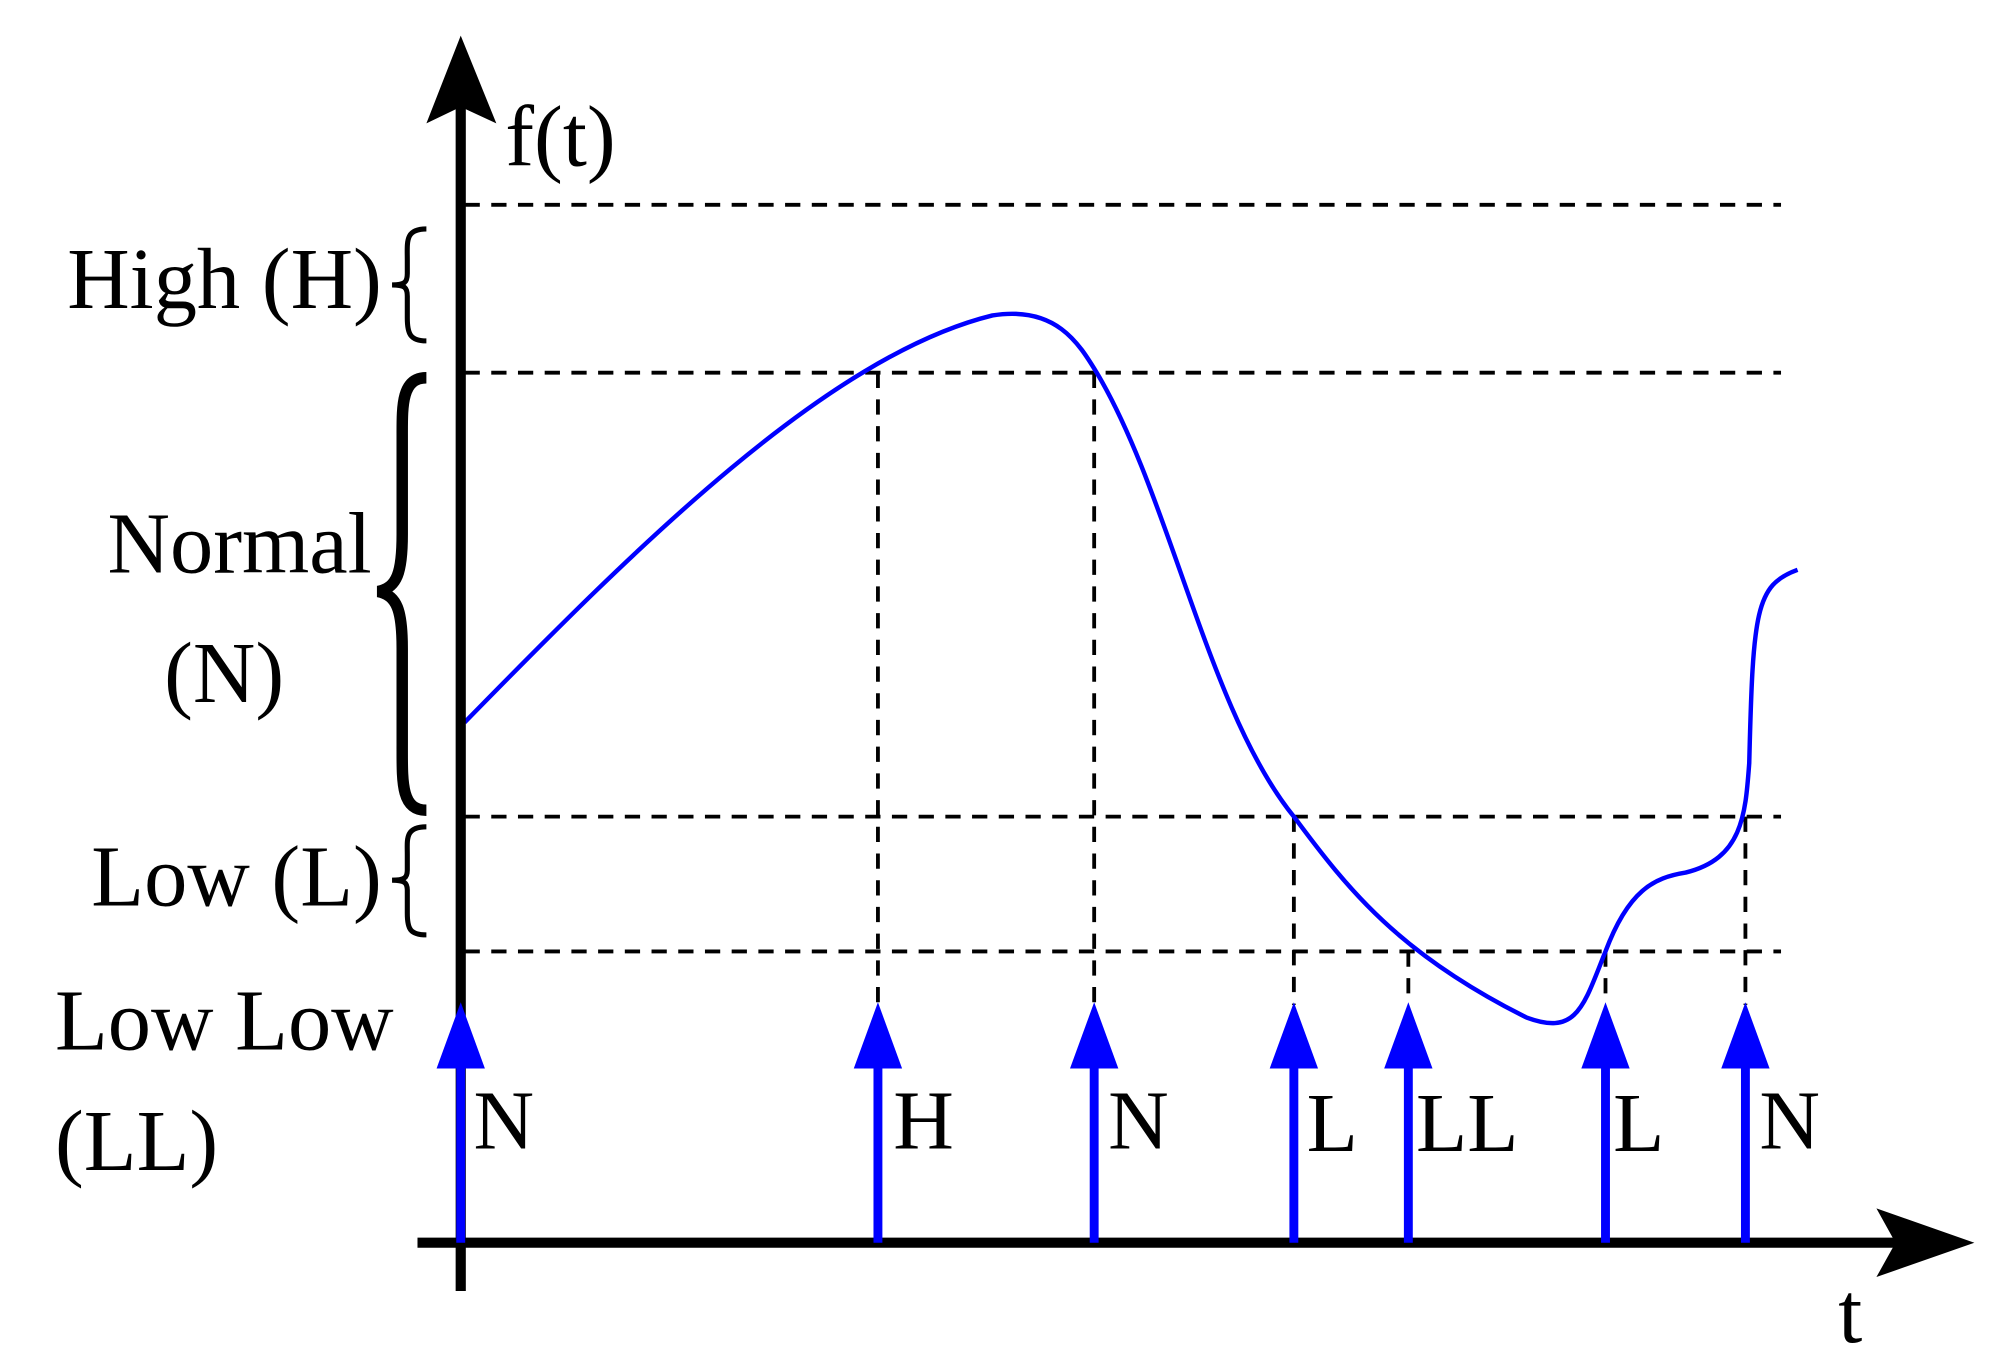 This screenshot has width=1995, height=1361. What do you see at coordinates (402, 582) in the screenshot?
I see `braces` at bounding box center [402, 582].